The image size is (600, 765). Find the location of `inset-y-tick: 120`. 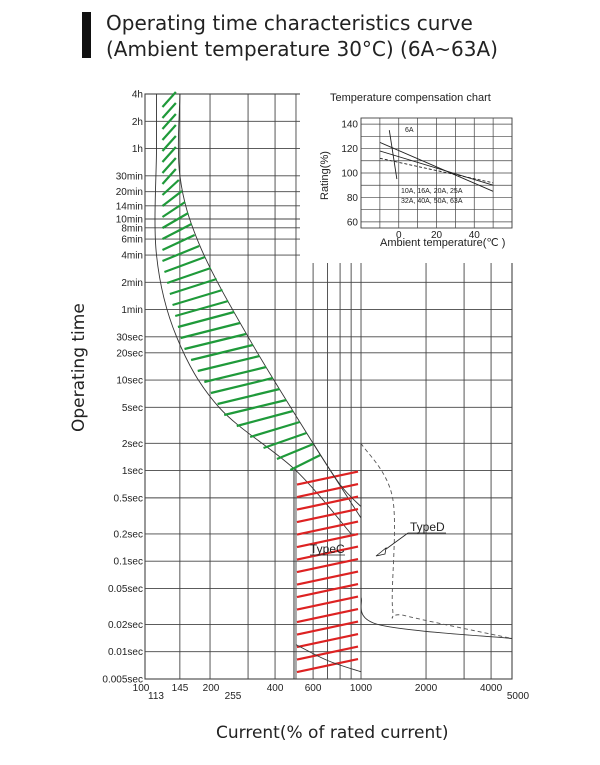

inset-y-tick: 120 is located at coordinates (349, 149).